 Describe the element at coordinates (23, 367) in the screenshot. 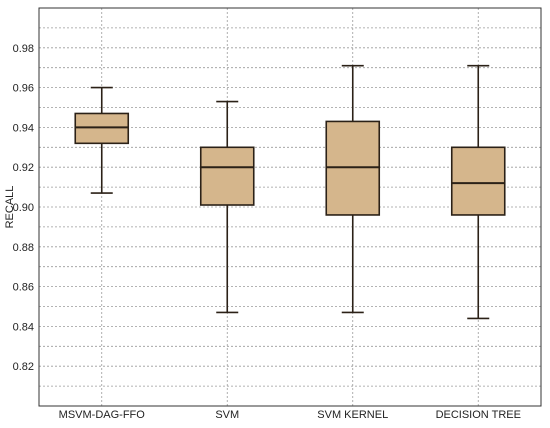

I see `y-tick-label: 0.82` at that location.